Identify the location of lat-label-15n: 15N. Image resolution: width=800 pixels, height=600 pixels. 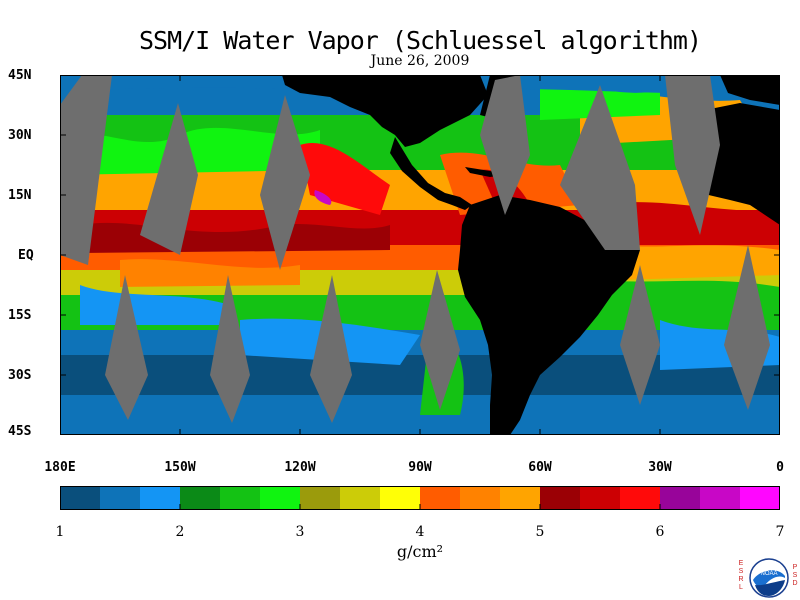
(20, 195).